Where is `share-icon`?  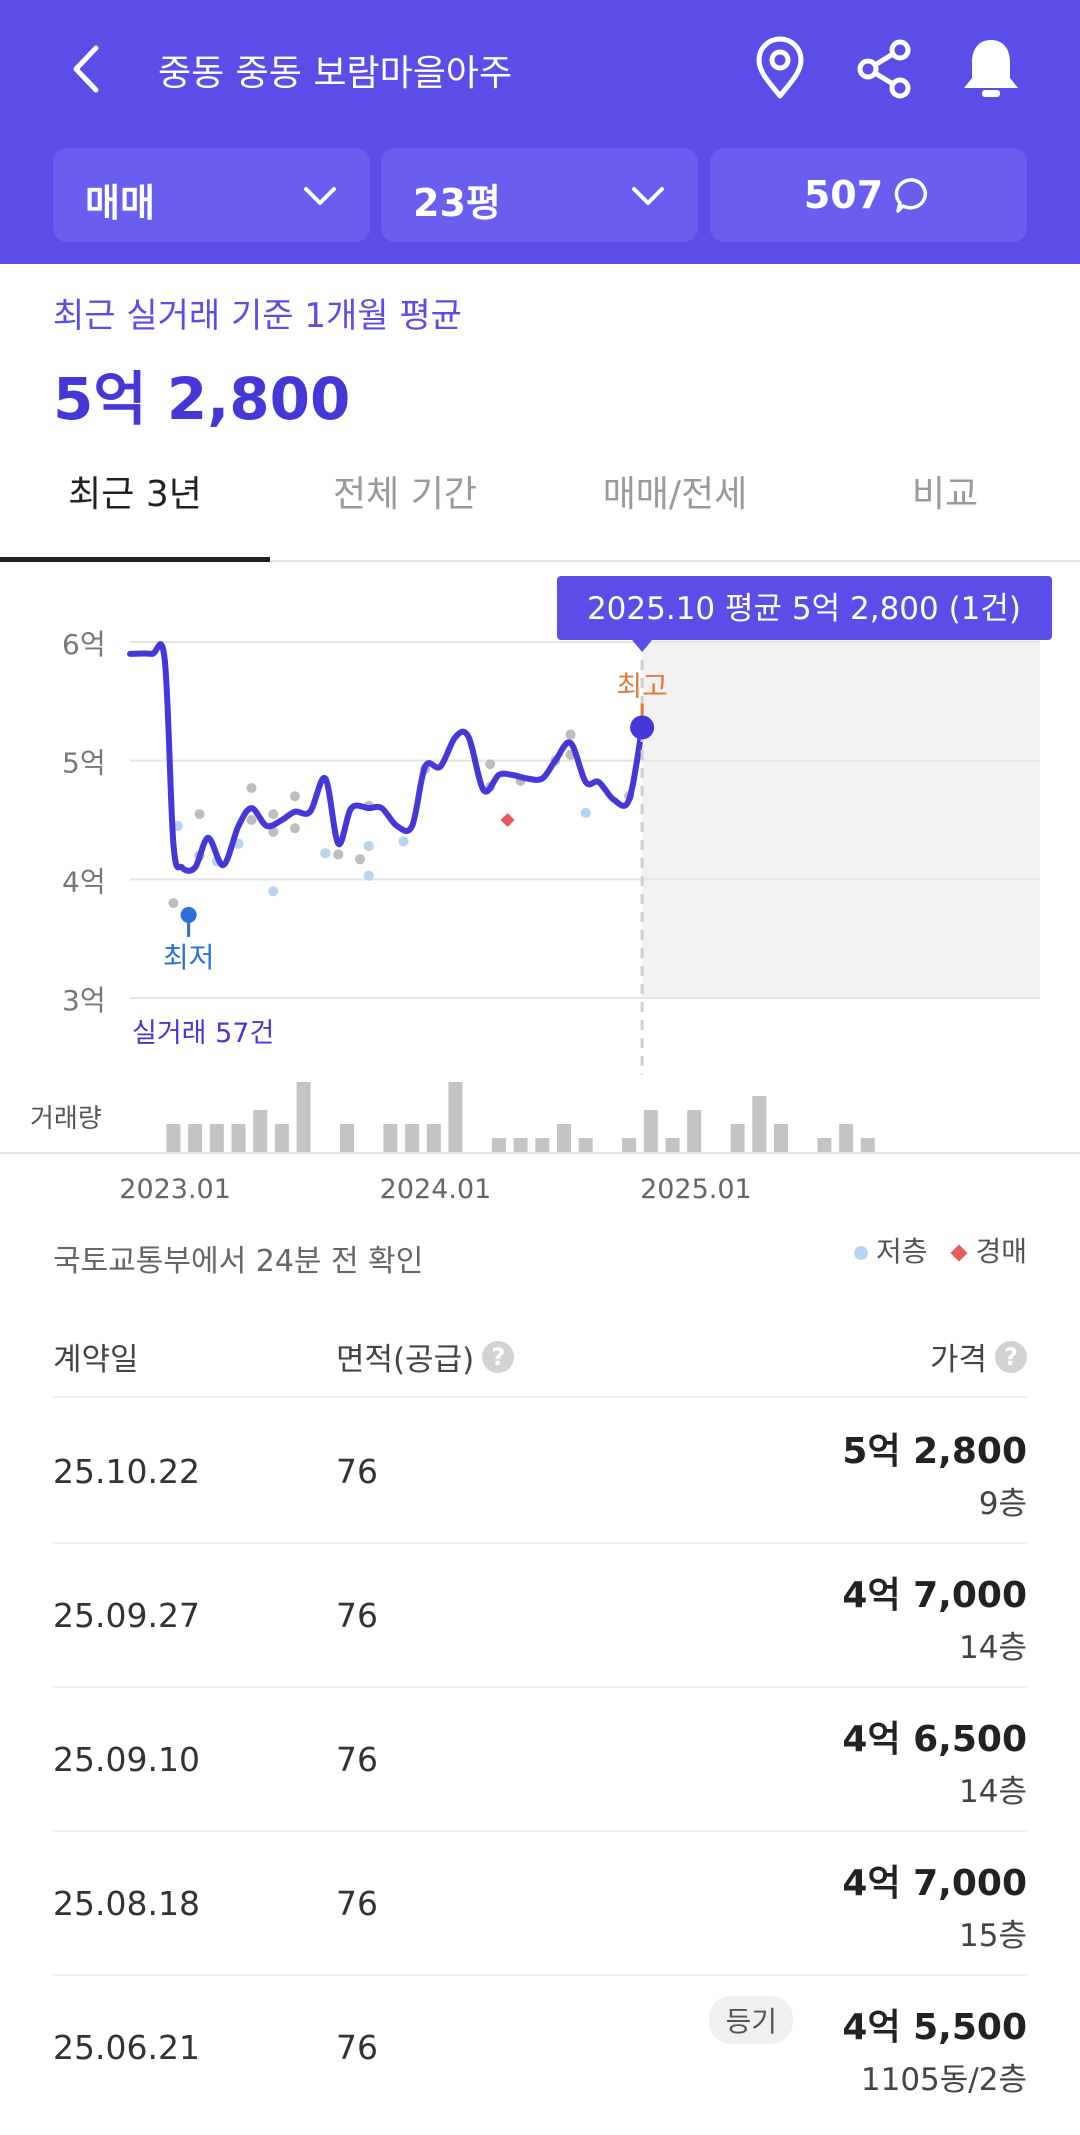 share-icon is located at coordinates (884, 69).